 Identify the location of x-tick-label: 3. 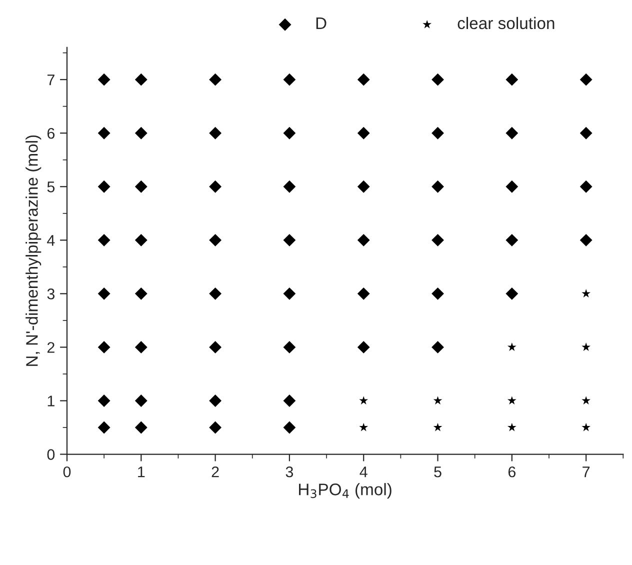
(290, 472).